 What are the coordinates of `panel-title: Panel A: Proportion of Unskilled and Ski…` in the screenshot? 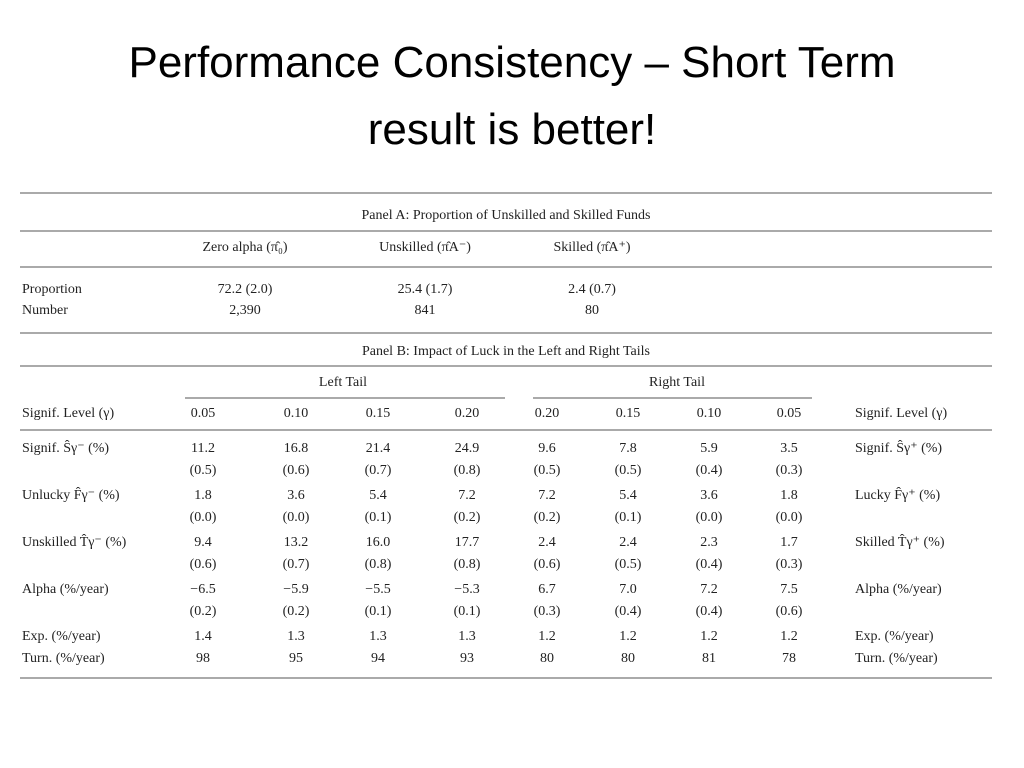 It's located at (506, 215).